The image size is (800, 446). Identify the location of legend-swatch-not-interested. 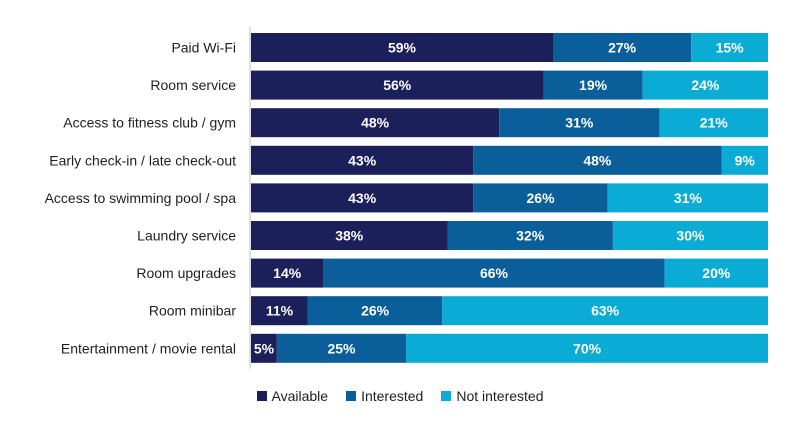
(446, 396).